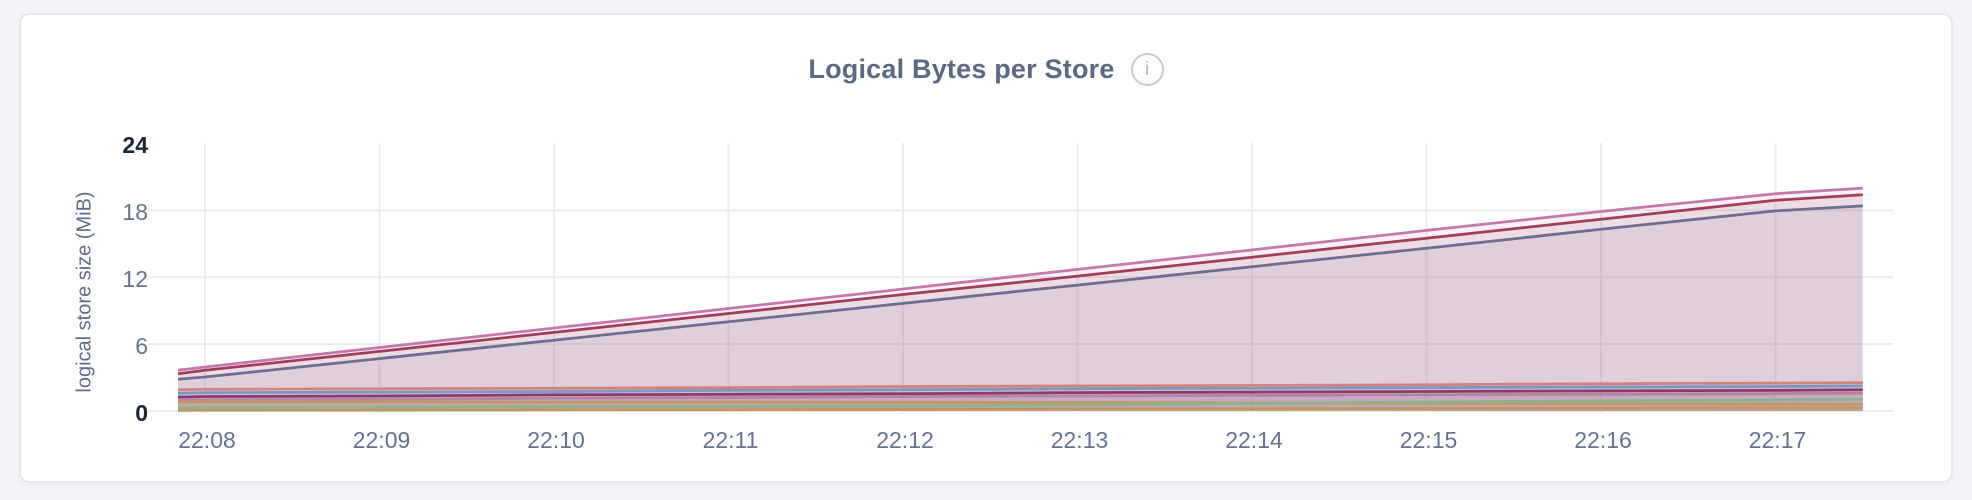 Image resolution: width=1972 pixels, height=500 pixels. What do you see at coordinates (135, 212) in the screenshot?
I see `y-tick-18: 18` at bounding box center [135, 212].